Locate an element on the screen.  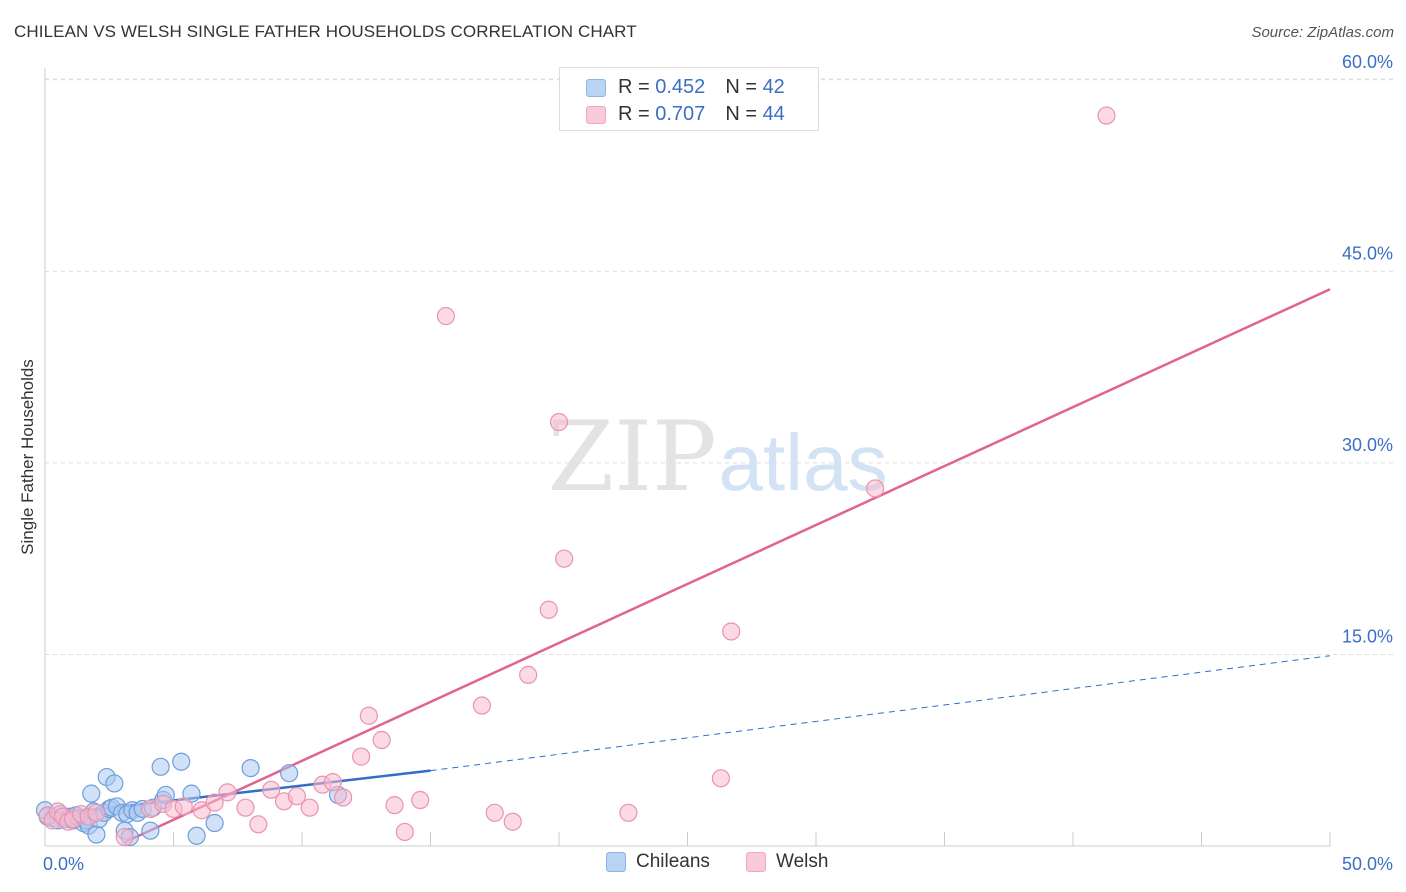
legend-row-chileans: R = 0.452 N = 42 is located at coordinates (685, 87).